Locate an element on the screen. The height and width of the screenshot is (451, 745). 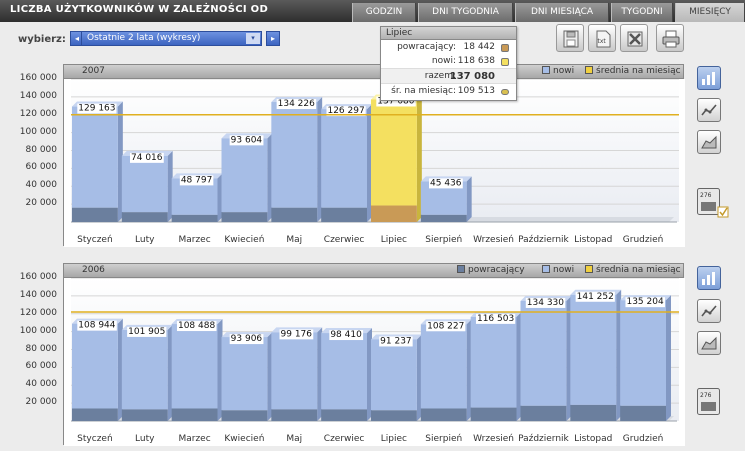
export-txt-button: txt is located at coordinates (602, 38).